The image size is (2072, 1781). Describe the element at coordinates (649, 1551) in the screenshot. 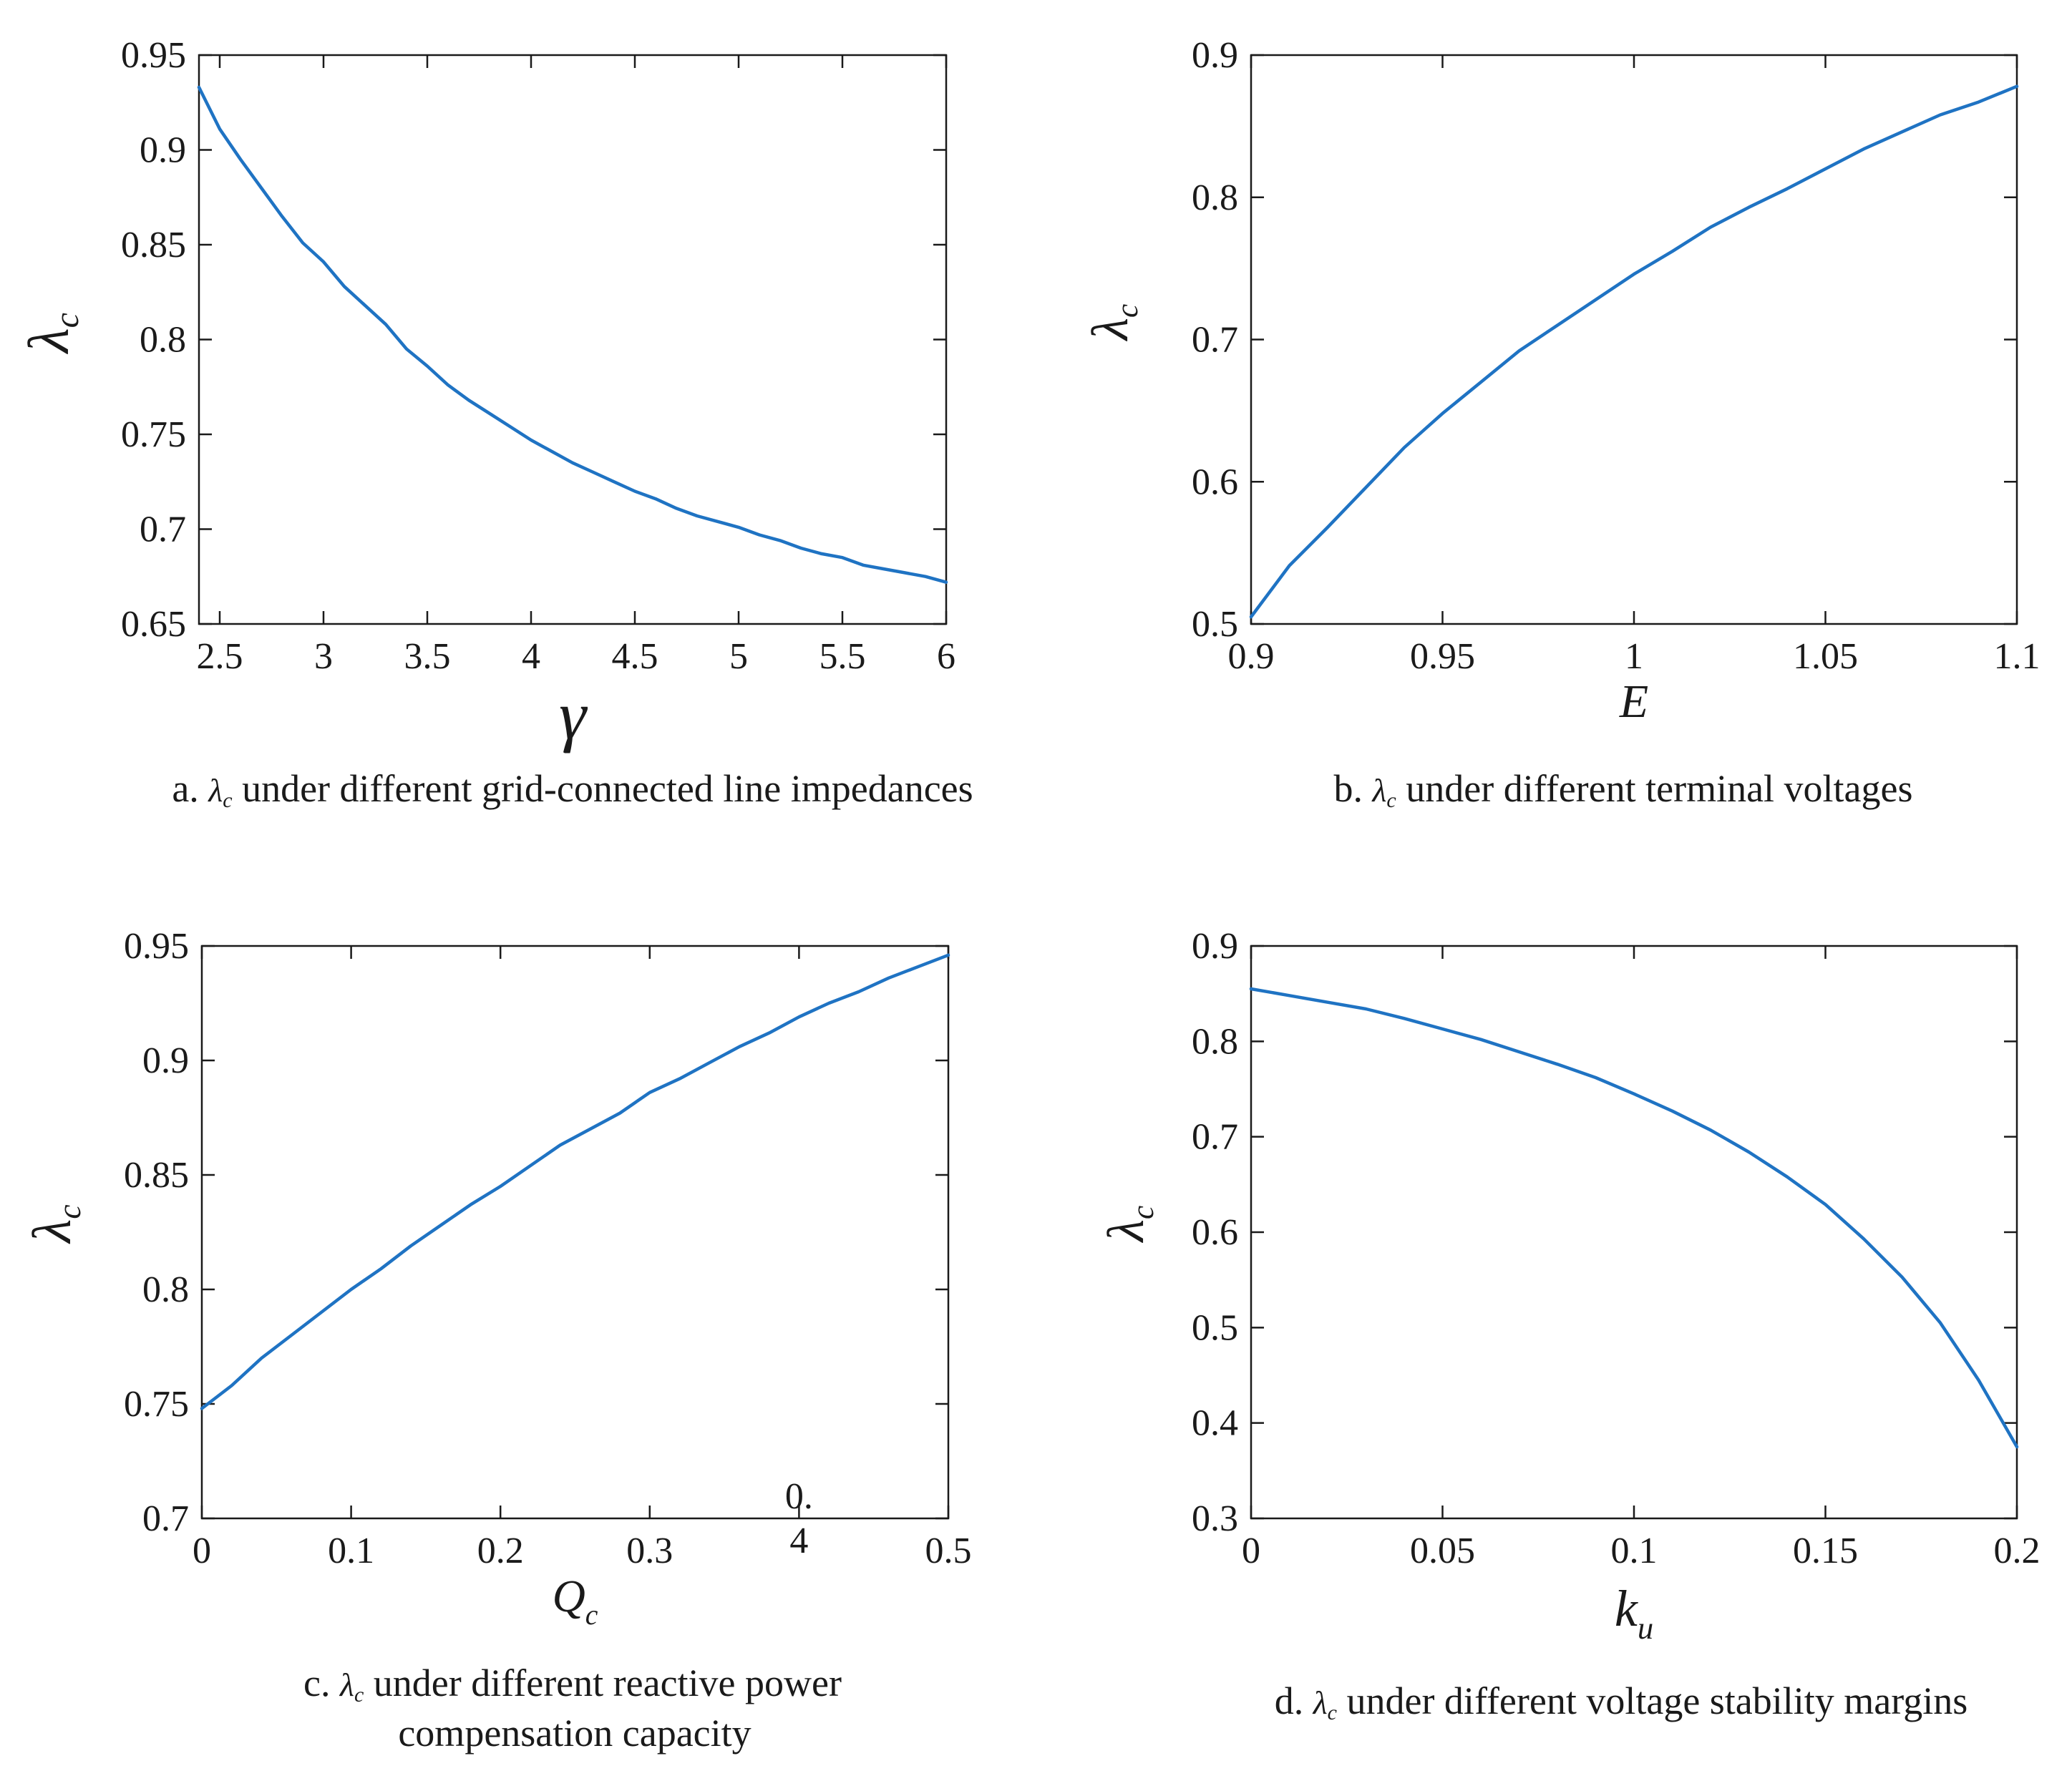

I see `x-tick-label: 0.3` at that location.